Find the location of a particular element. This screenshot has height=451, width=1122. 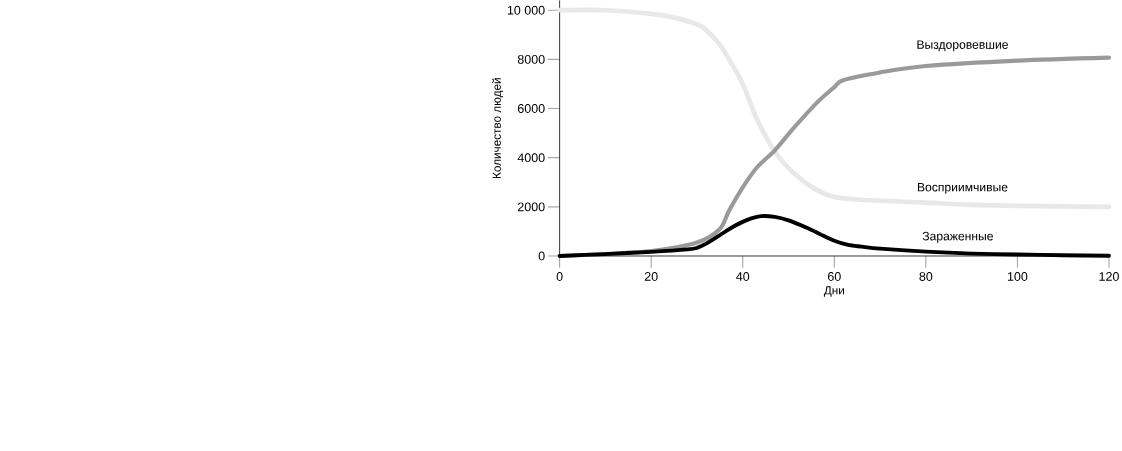

x-tick-label: 20 is located at coordinates (651, 276).